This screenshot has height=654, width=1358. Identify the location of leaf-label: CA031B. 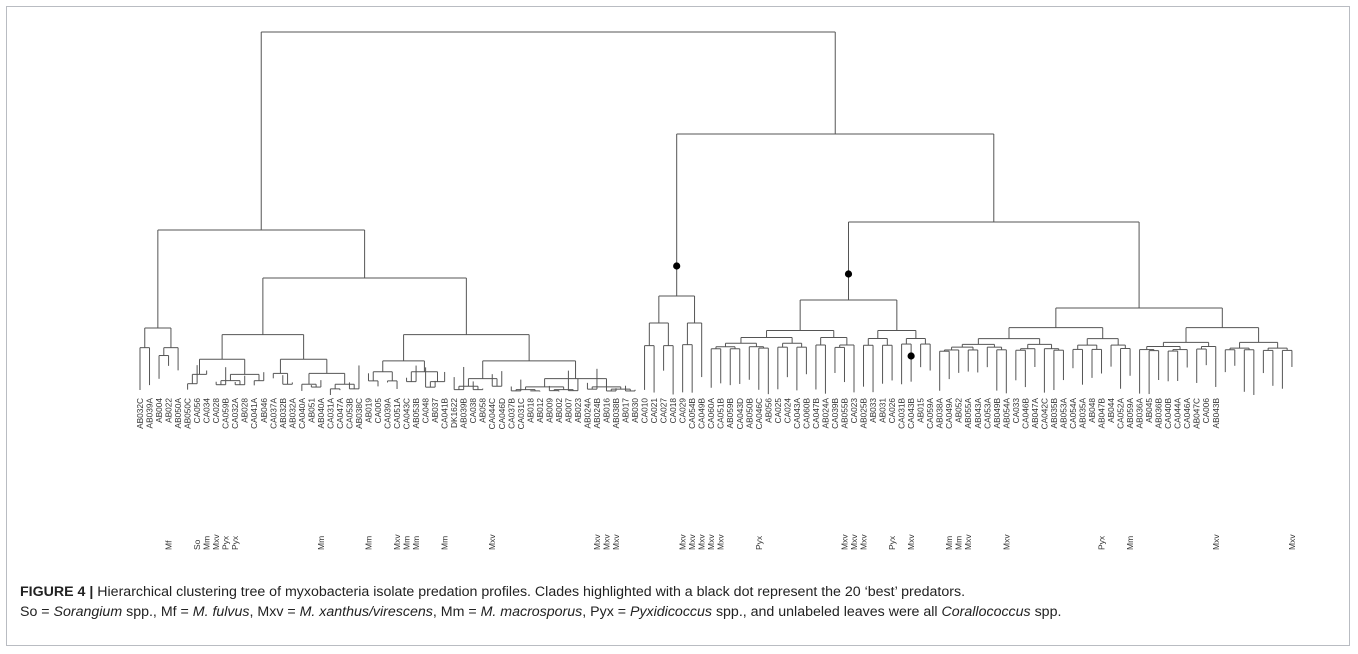
(902, 413).